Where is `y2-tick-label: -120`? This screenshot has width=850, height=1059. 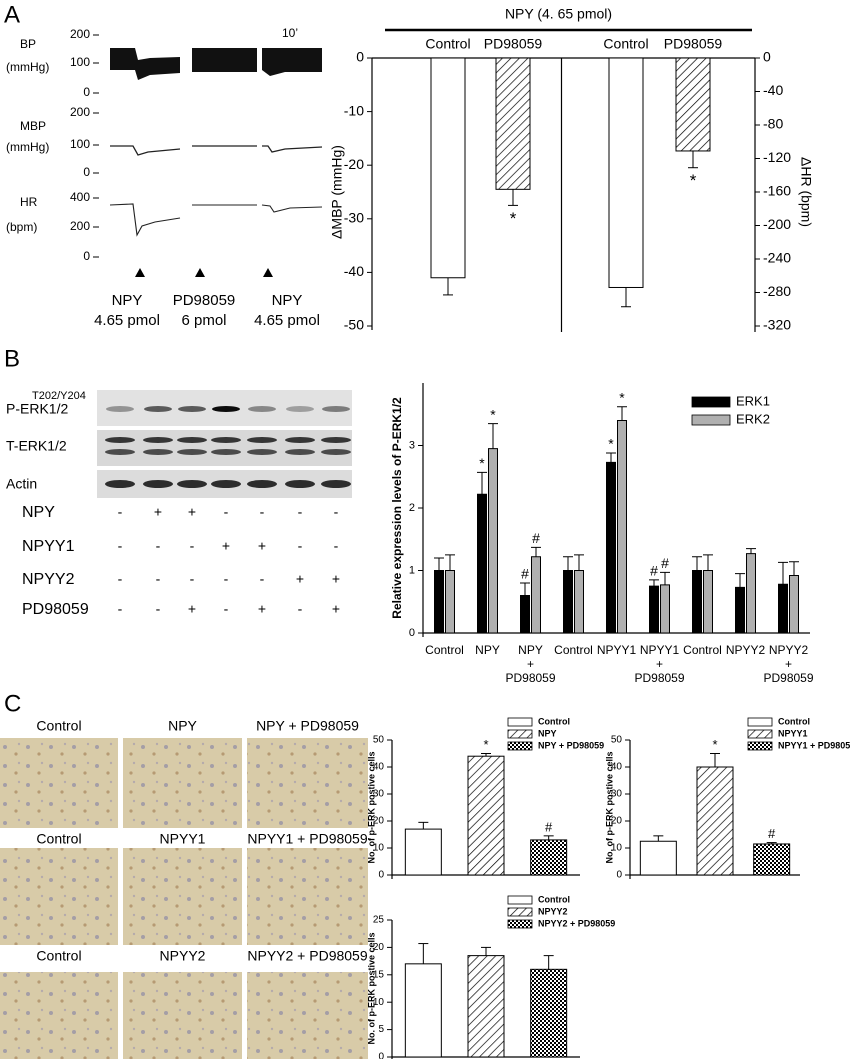 y2-tick-label: -120 is located at coordinates (777, 157).